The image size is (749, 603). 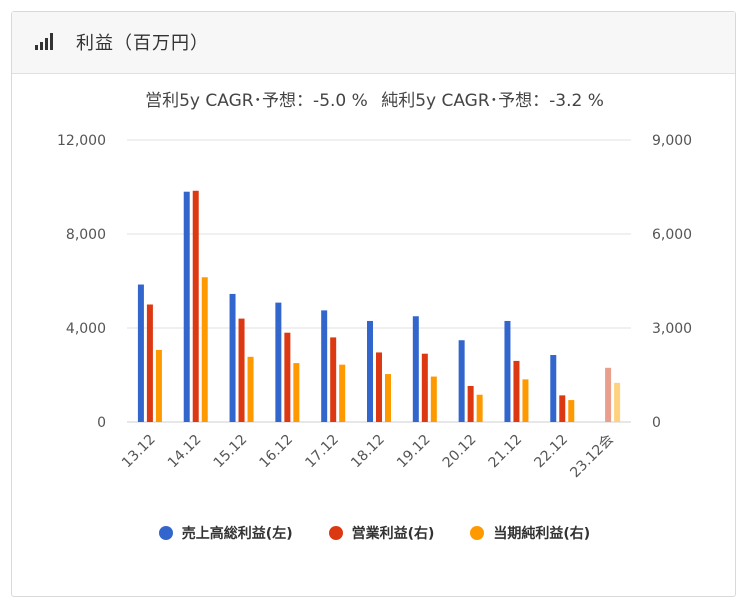 I want to click on x-axis-tick-label: 18.12, so click(x=368, y=452).